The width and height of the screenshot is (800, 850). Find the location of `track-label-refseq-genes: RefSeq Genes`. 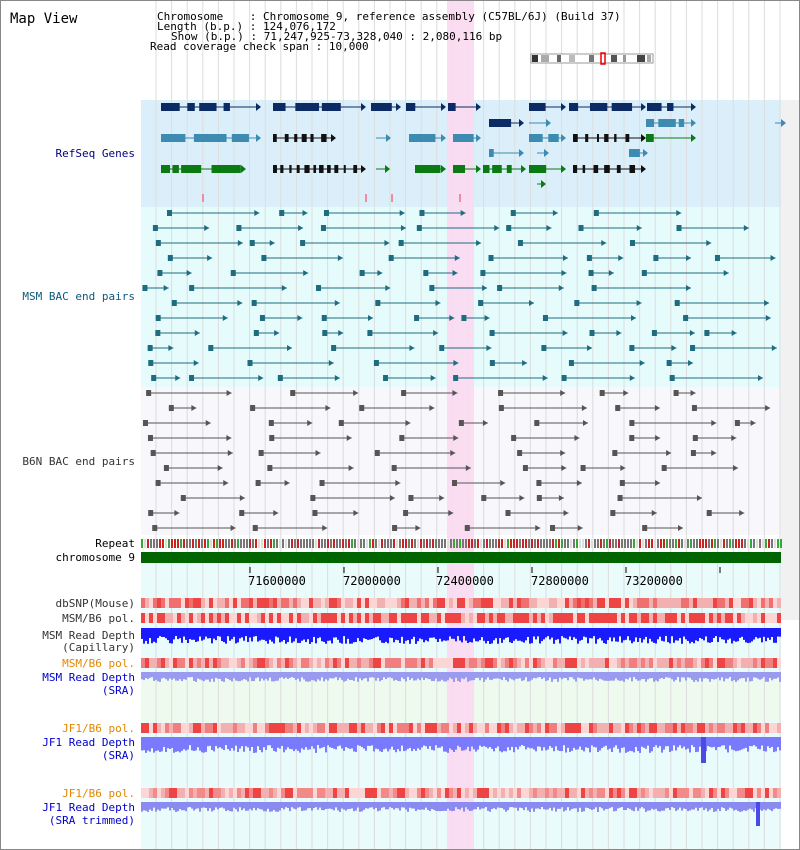

track-label-refseq-genes: RefSeq Genes is located at coordinates (95, 153).